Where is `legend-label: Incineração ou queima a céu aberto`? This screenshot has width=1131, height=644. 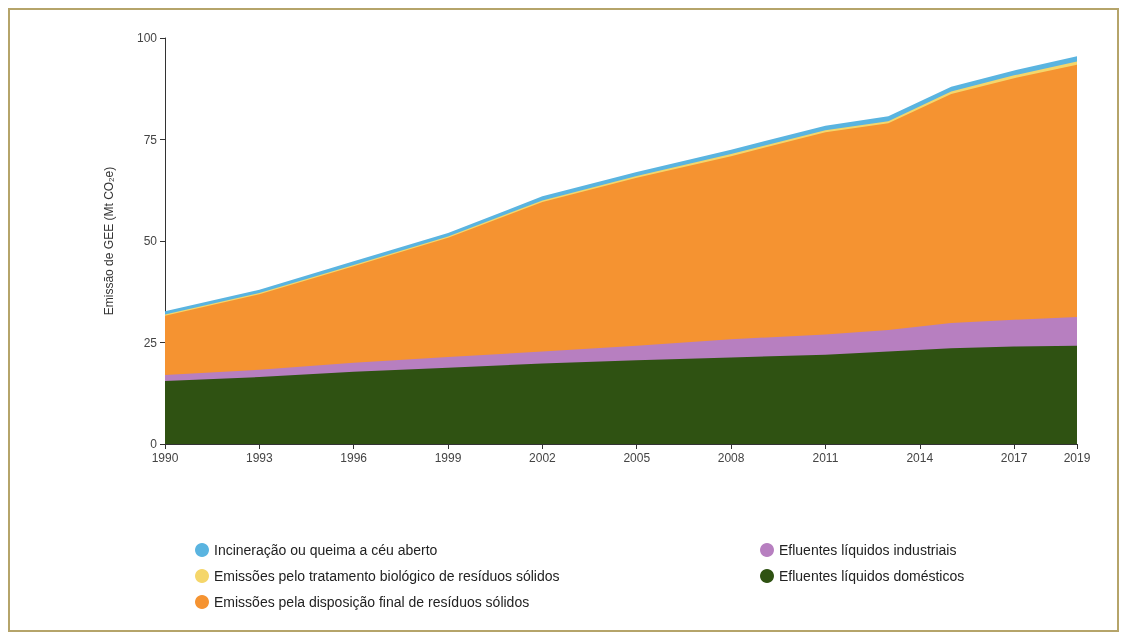 legend-label: Incineração ou queima a céu aberto is located at coordinates (326, 550).